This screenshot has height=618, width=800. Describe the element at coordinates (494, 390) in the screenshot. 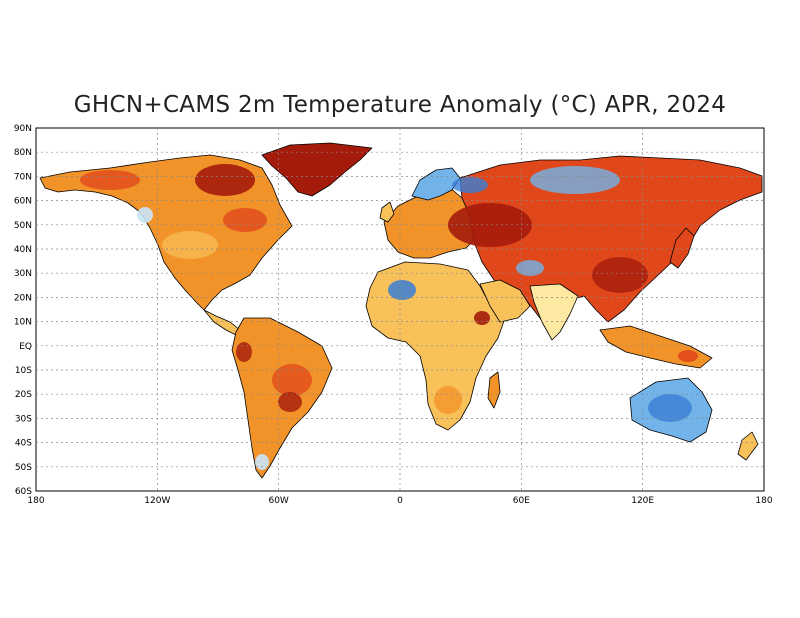

I see `madagascar` at that location.